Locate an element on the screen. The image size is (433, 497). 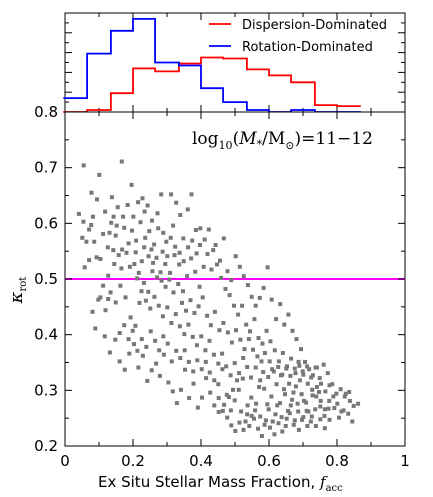
legend-label-dispersion: Dispersion-Dominated is located at coordinates (314, 25).